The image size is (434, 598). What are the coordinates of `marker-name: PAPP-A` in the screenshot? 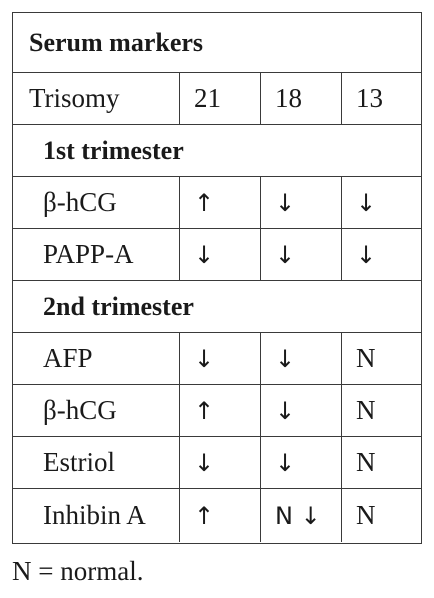 It's located at (88, 254).